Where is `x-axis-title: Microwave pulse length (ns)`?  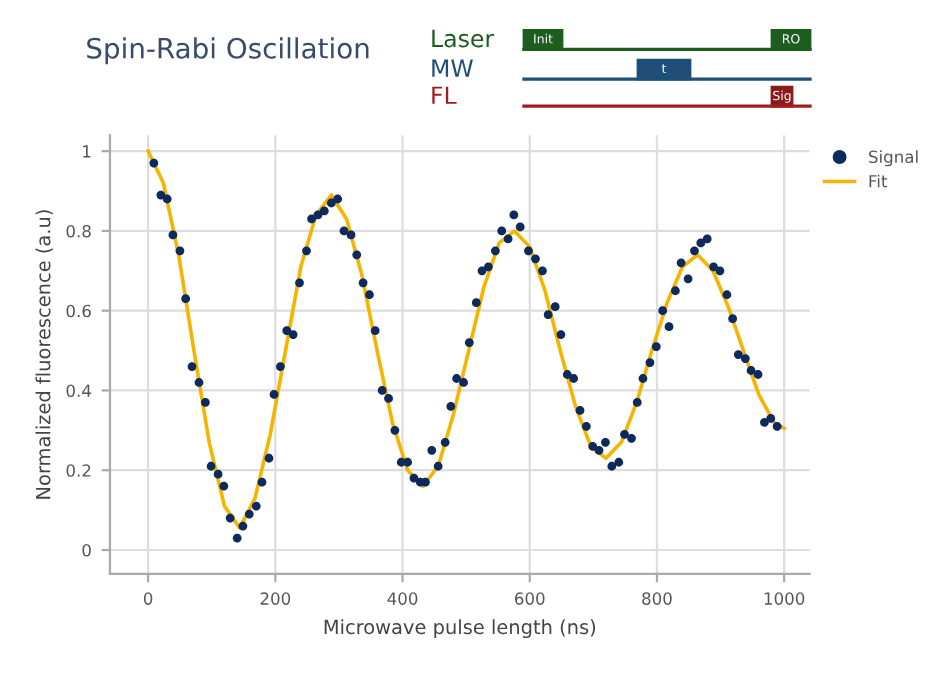 x-axis-title: Microwave pulse length (ns) is located at coordinates (460, 629).